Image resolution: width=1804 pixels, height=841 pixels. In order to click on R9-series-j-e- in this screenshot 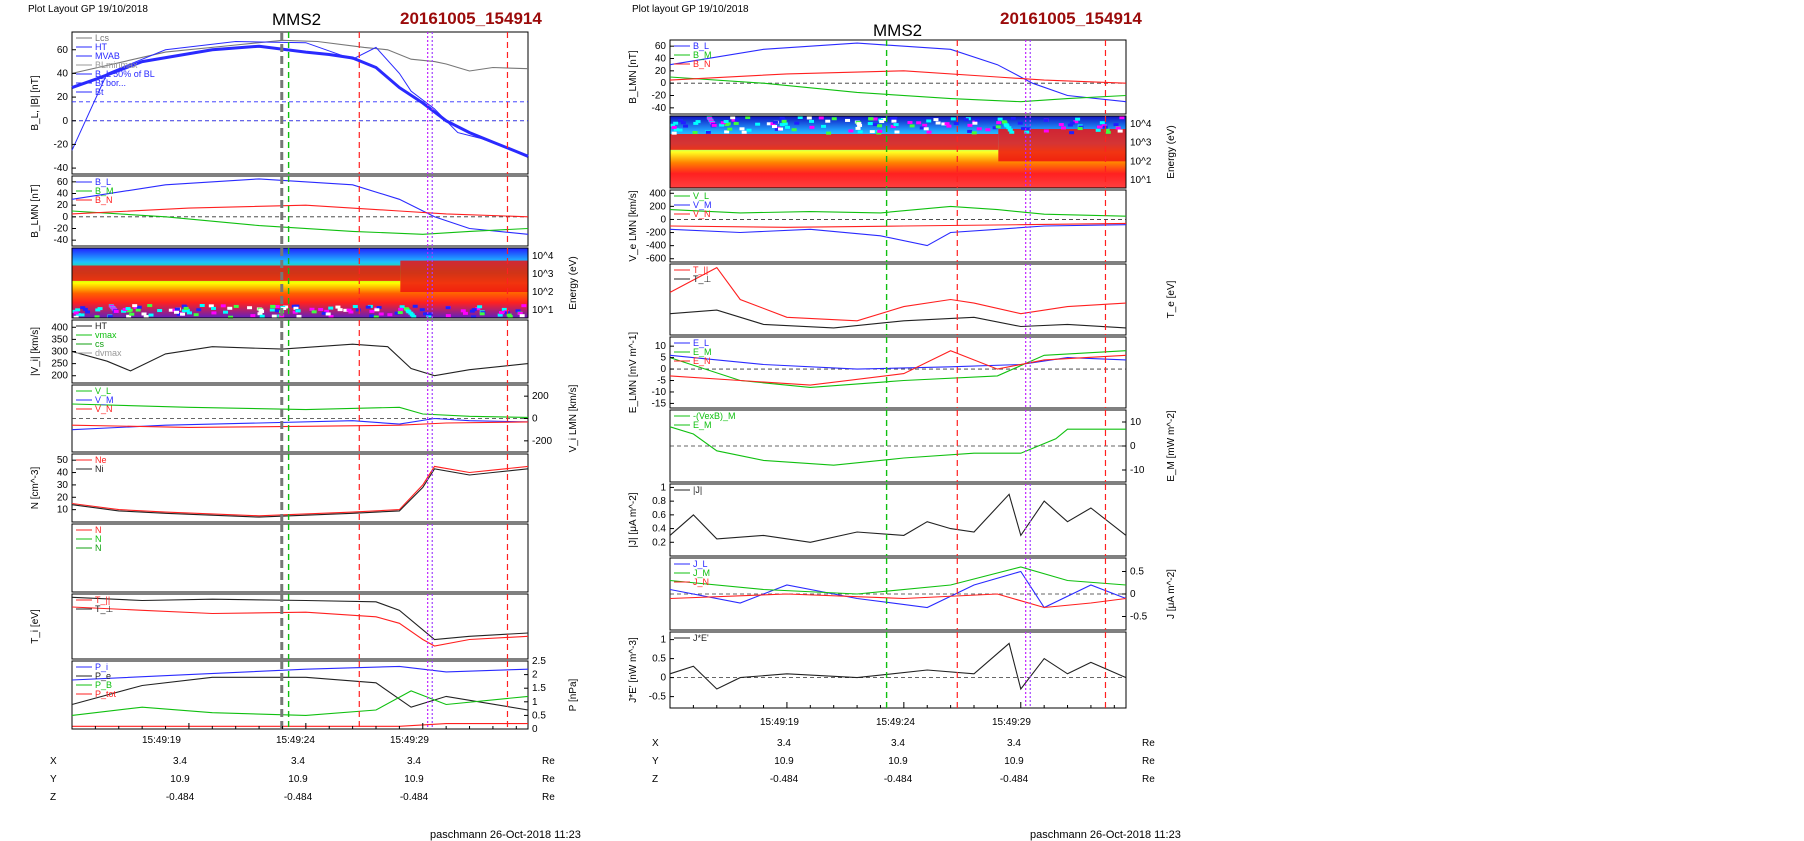, I will do `click(898, 666)`.